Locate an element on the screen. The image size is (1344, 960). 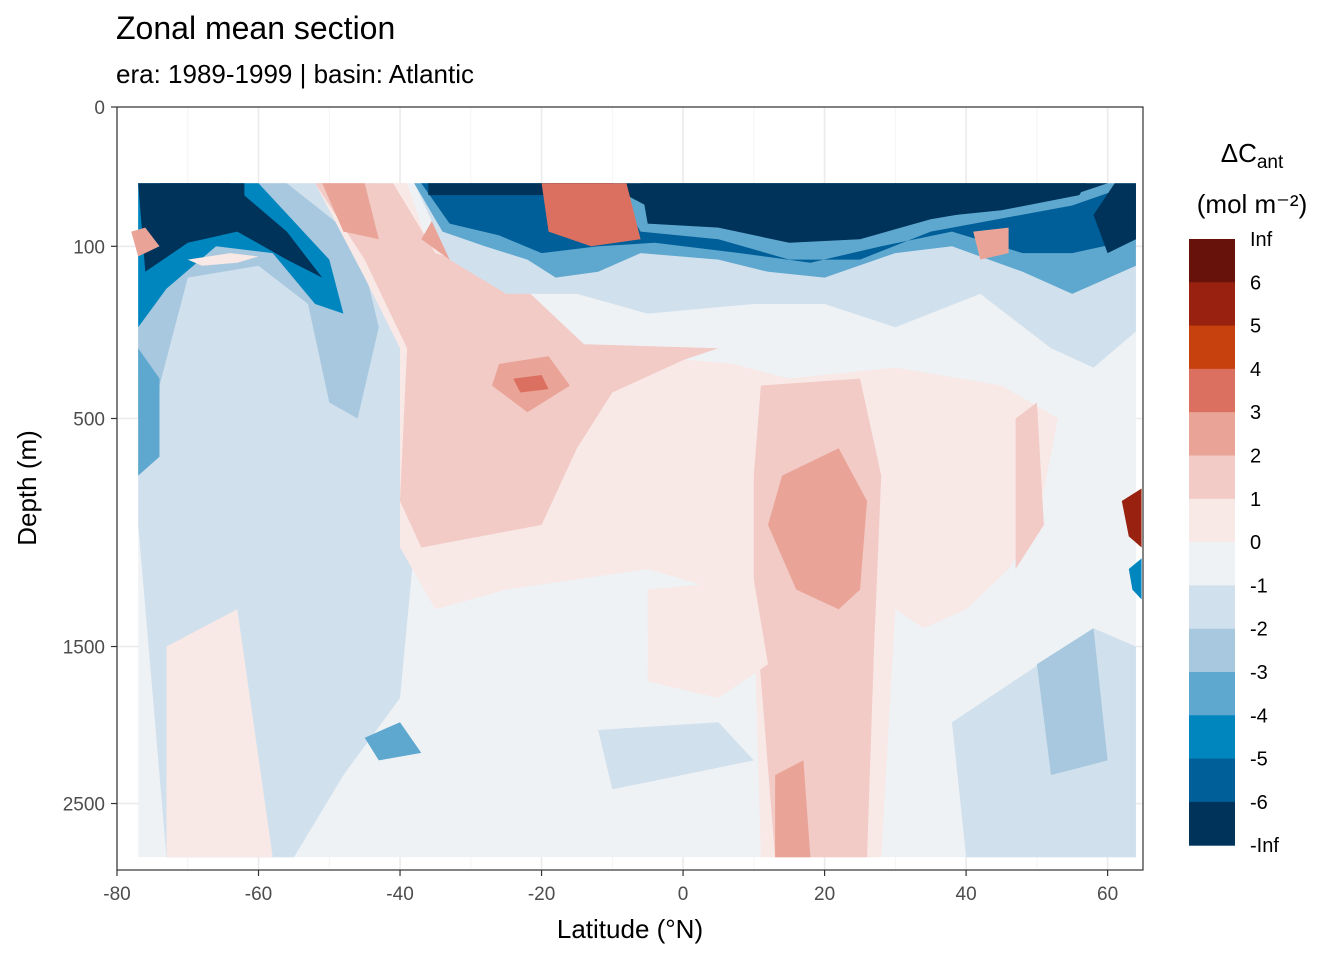
x-tick-label: -40 is located at coordinates (399, 894).